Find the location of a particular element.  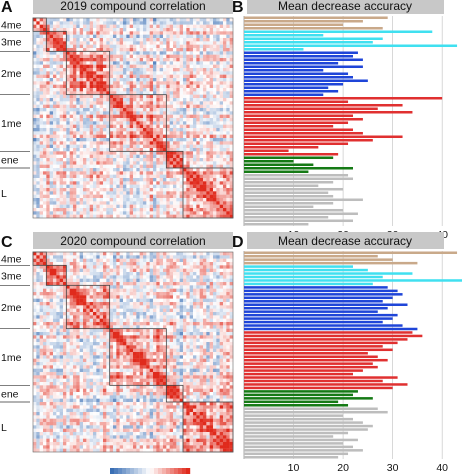

bar-4me is located at coordinates (294, 25).